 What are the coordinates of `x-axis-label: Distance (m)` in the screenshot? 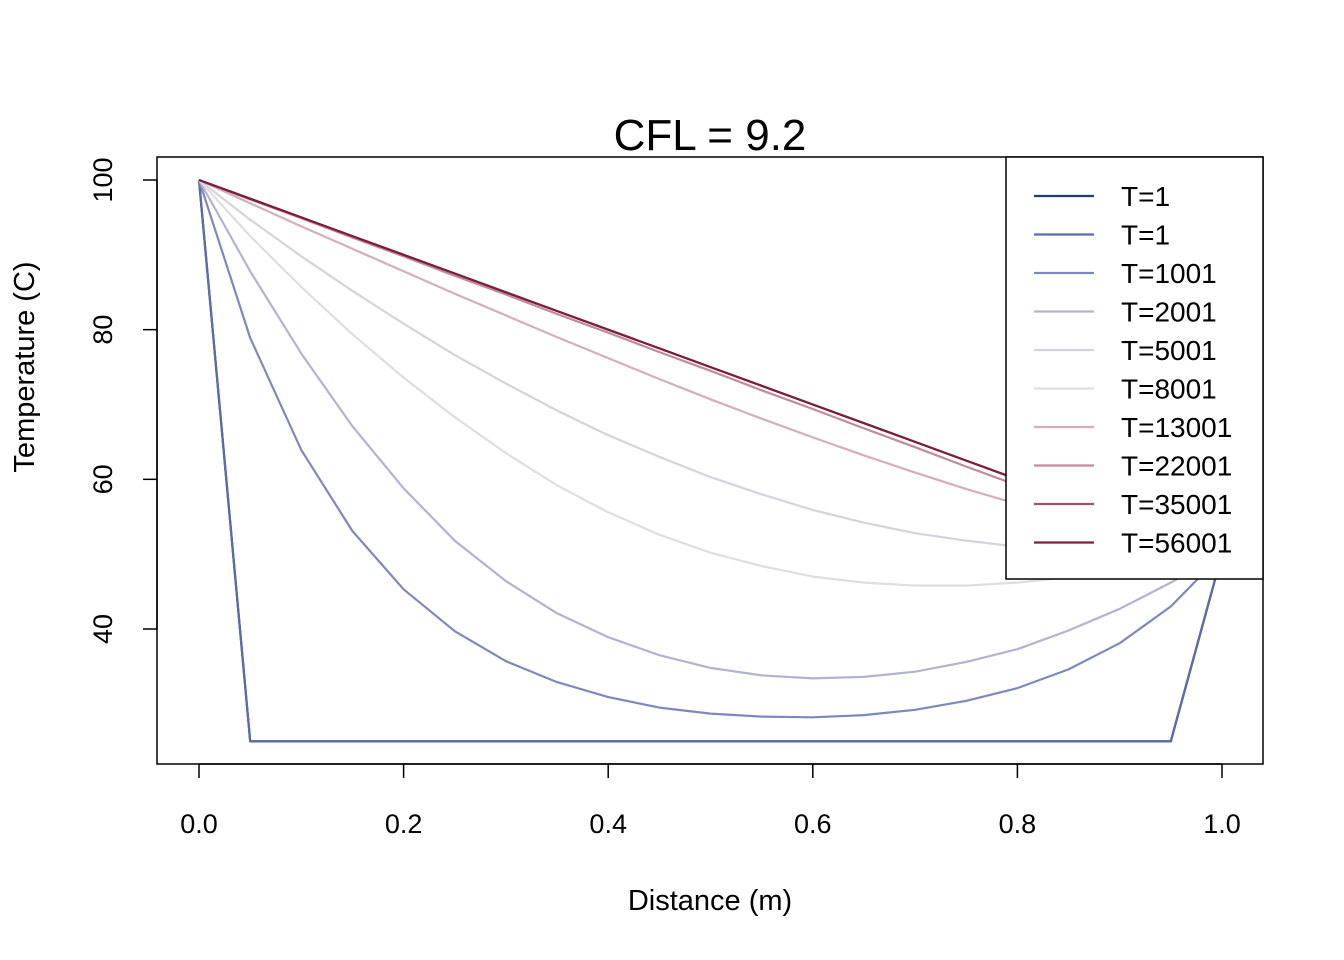 It's located at (710, 901).